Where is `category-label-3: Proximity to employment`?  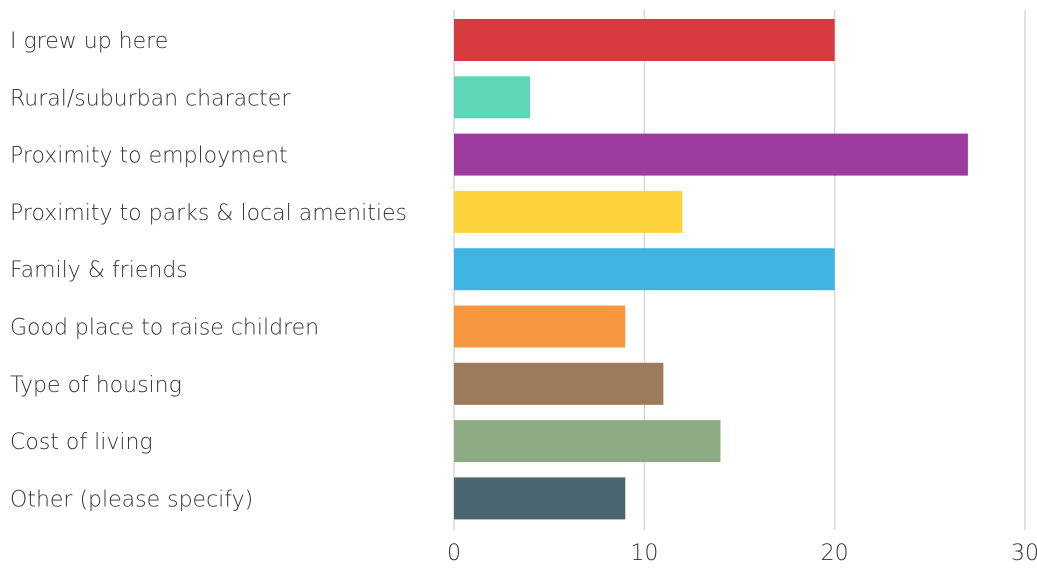 category-label-3: Proximity to employment is located at coordinates (149, 156).